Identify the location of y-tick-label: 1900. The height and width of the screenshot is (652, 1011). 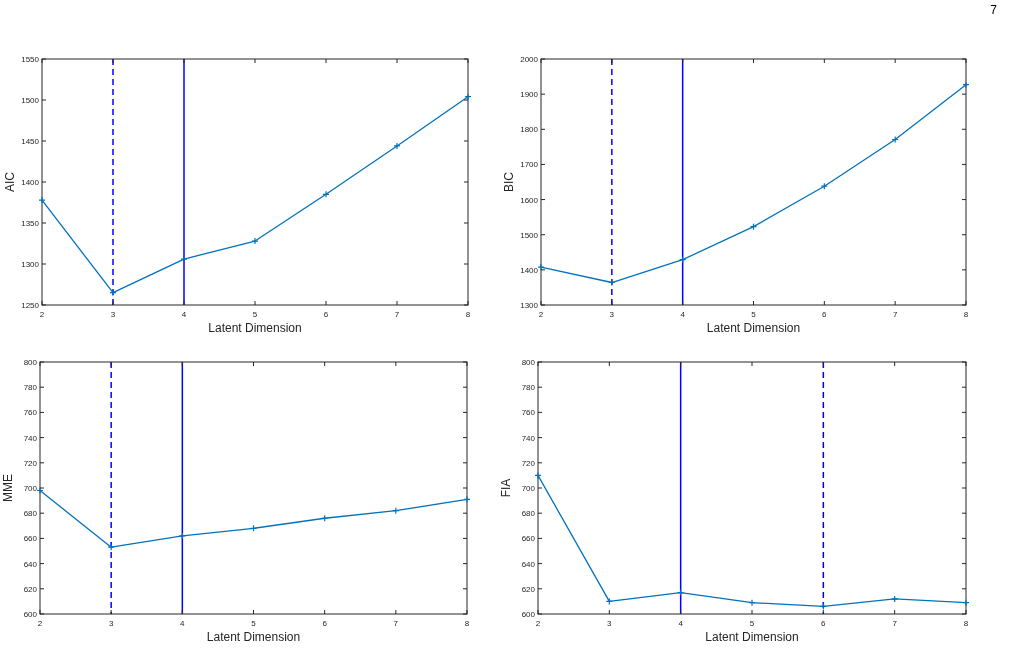
(529, 95).